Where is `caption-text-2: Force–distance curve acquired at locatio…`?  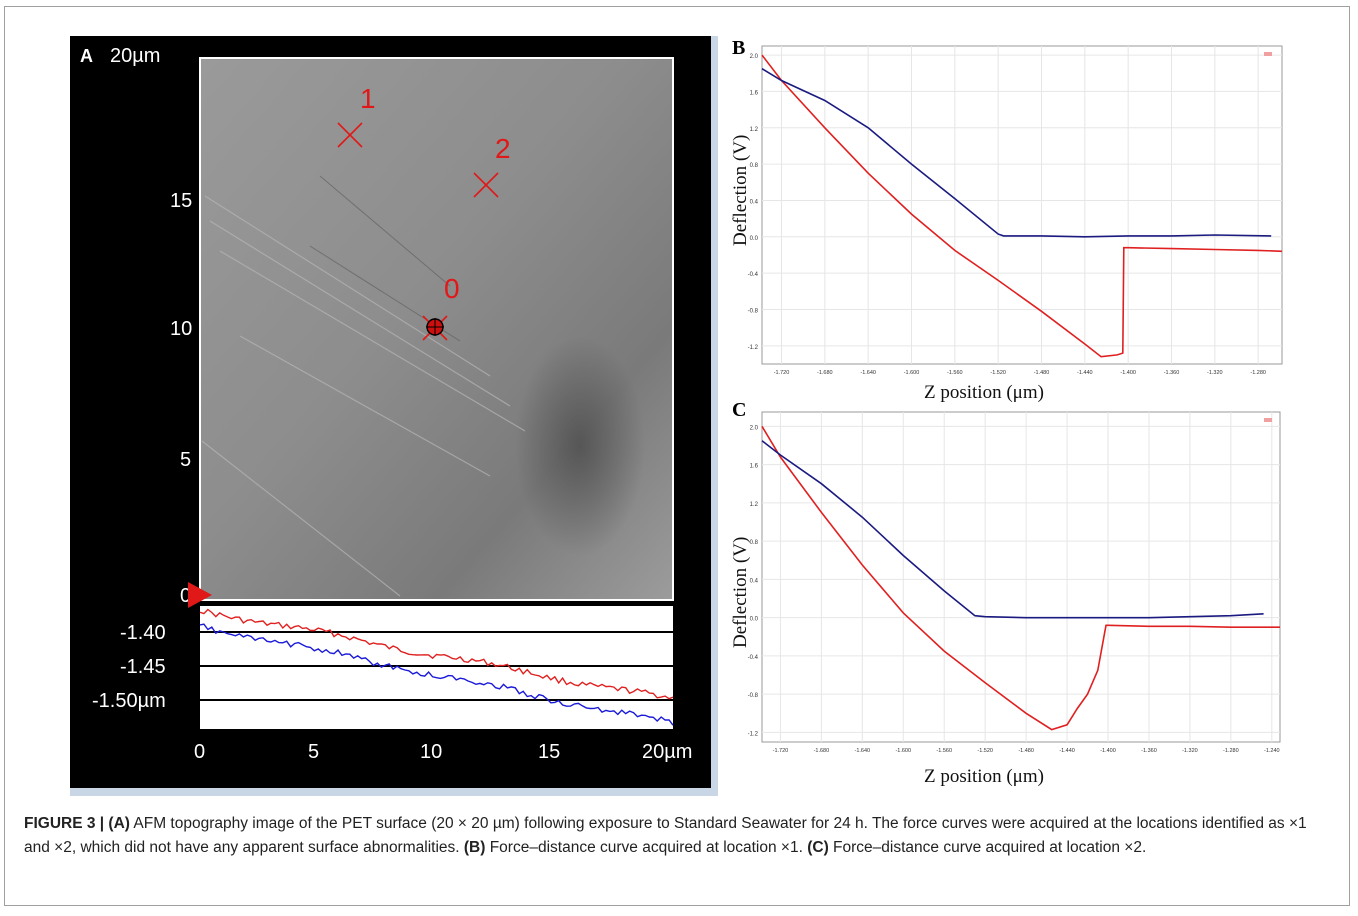 caption-text-2: Force–distance curve acquired at locatio… is located at coordinates (646, 847).